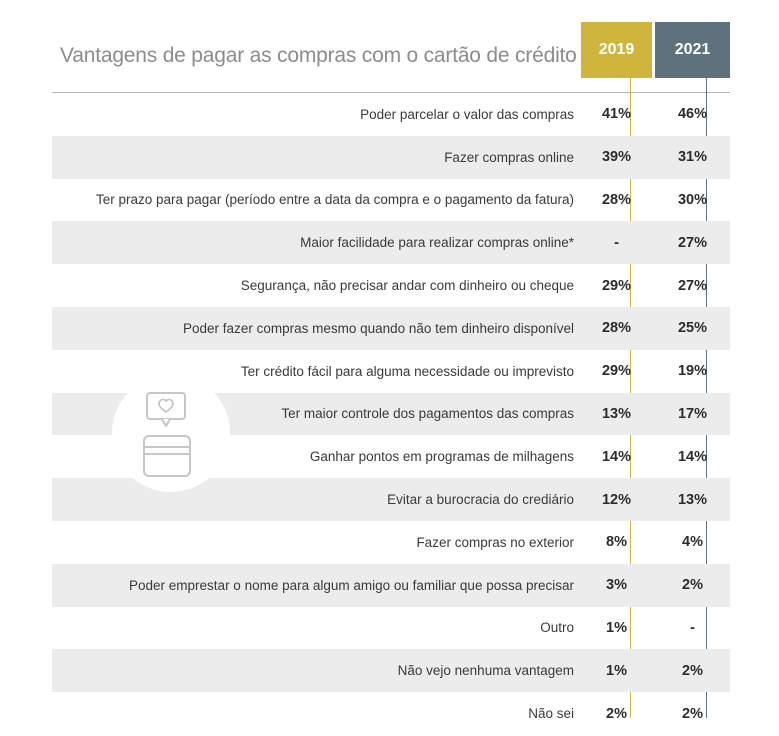  I want to click on value-2021: -, so click(692, 627).